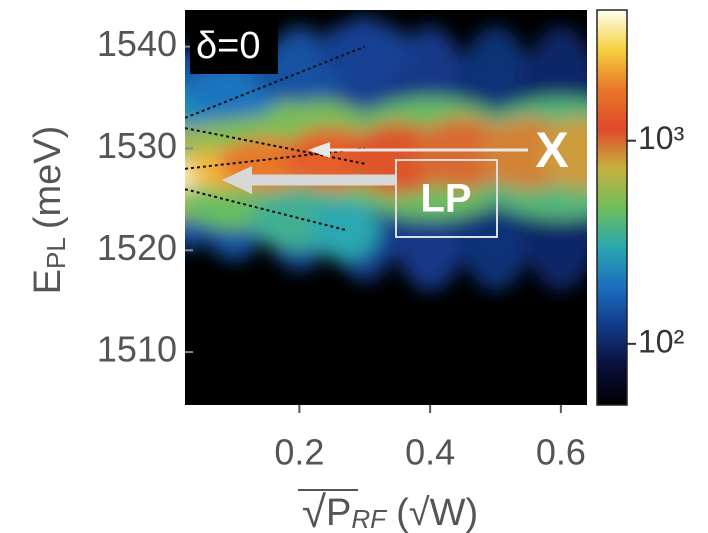 The image size is (708, 533). I want to click on x-tick-label: 0.2, so click(299, 452).